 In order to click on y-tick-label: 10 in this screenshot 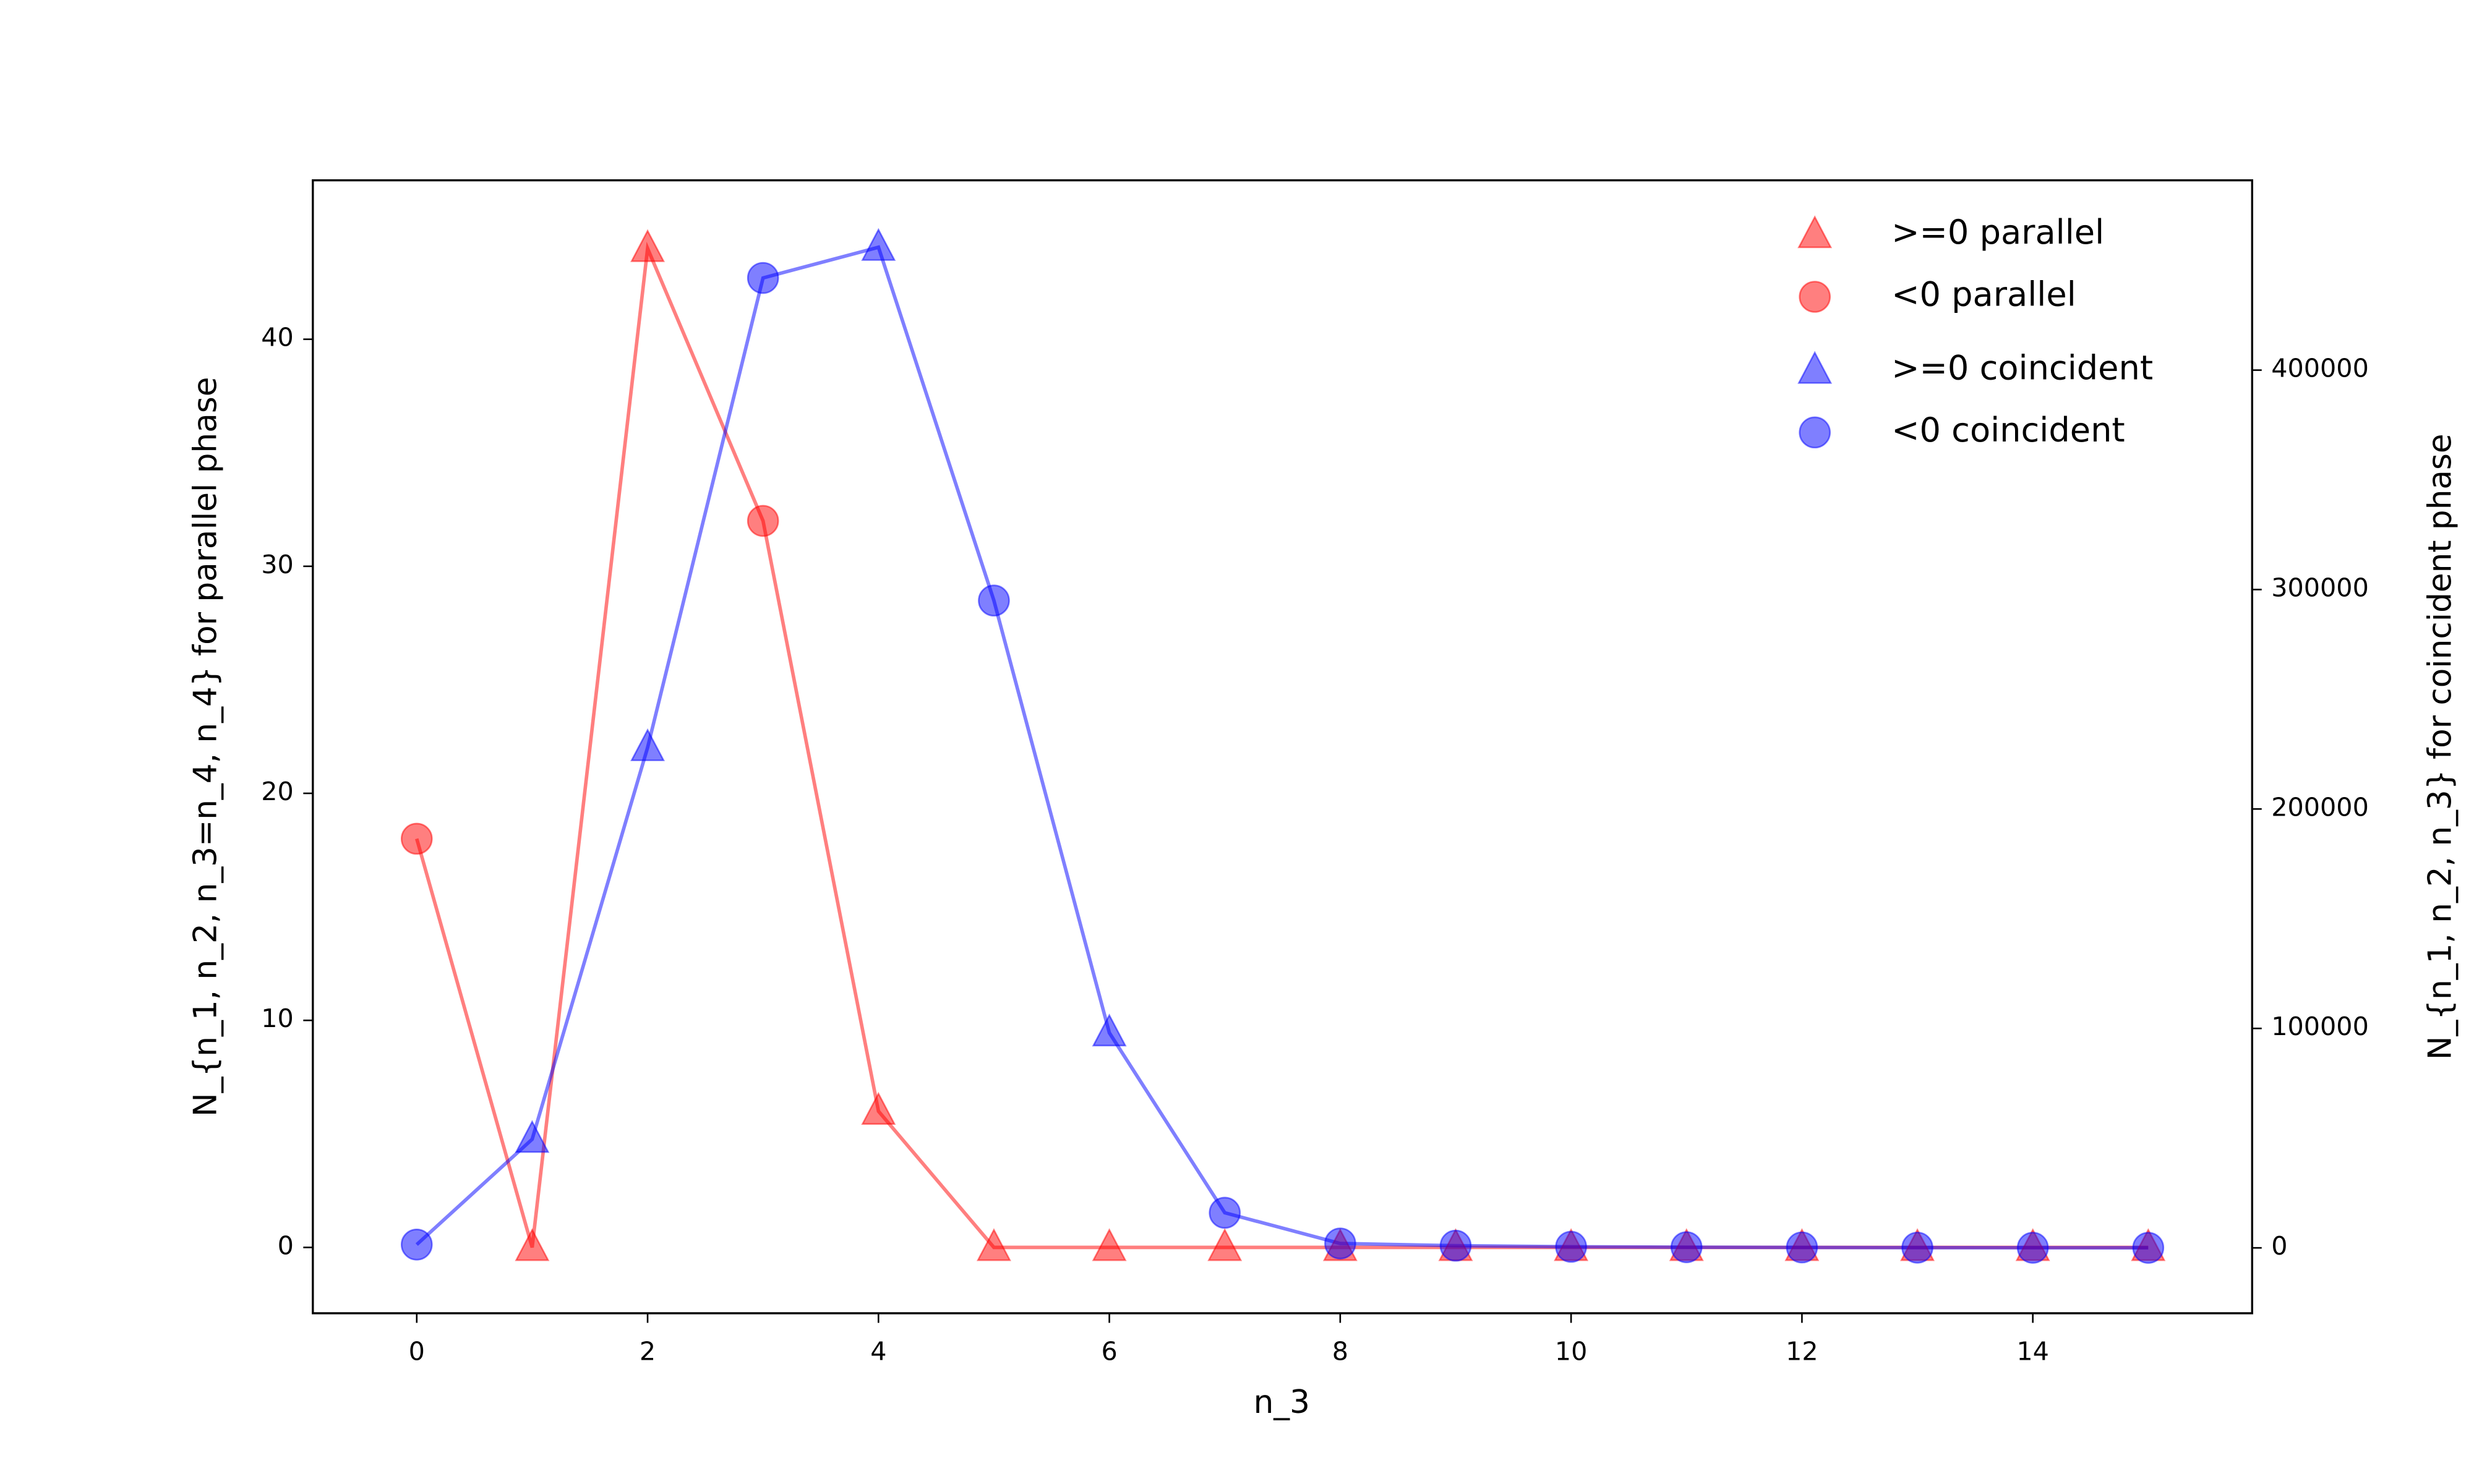, I will do `click(277, 1018)`.